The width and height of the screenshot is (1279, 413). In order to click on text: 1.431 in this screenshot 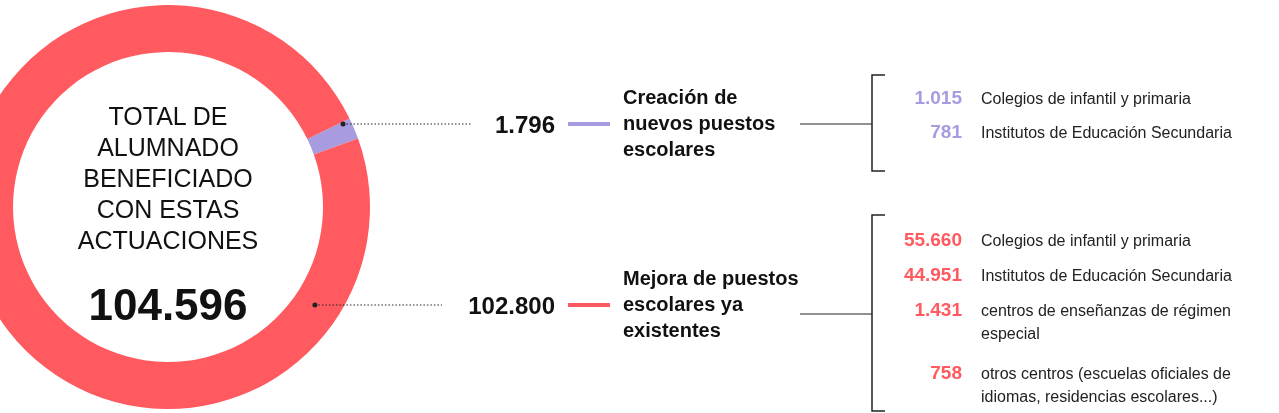, I will do `click(938, 309)`.